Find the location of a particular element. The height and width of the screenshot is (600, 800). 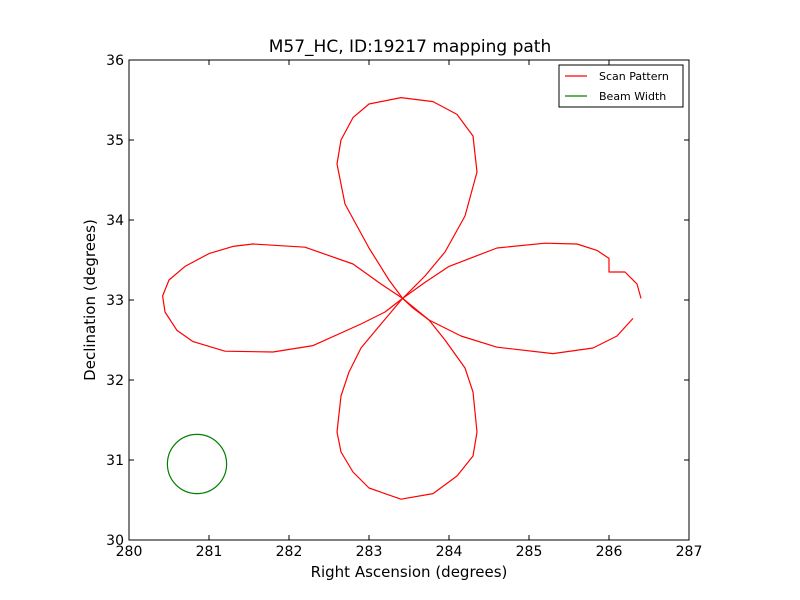

x-tick-label: 280 is located at coordinates (129, 552).